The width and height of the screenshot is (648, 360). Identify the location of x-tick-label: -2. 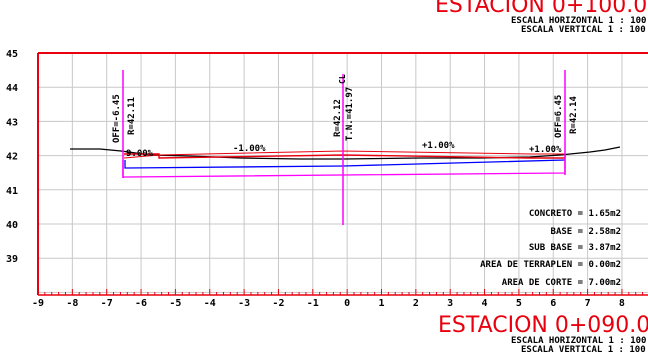
(278, 303).